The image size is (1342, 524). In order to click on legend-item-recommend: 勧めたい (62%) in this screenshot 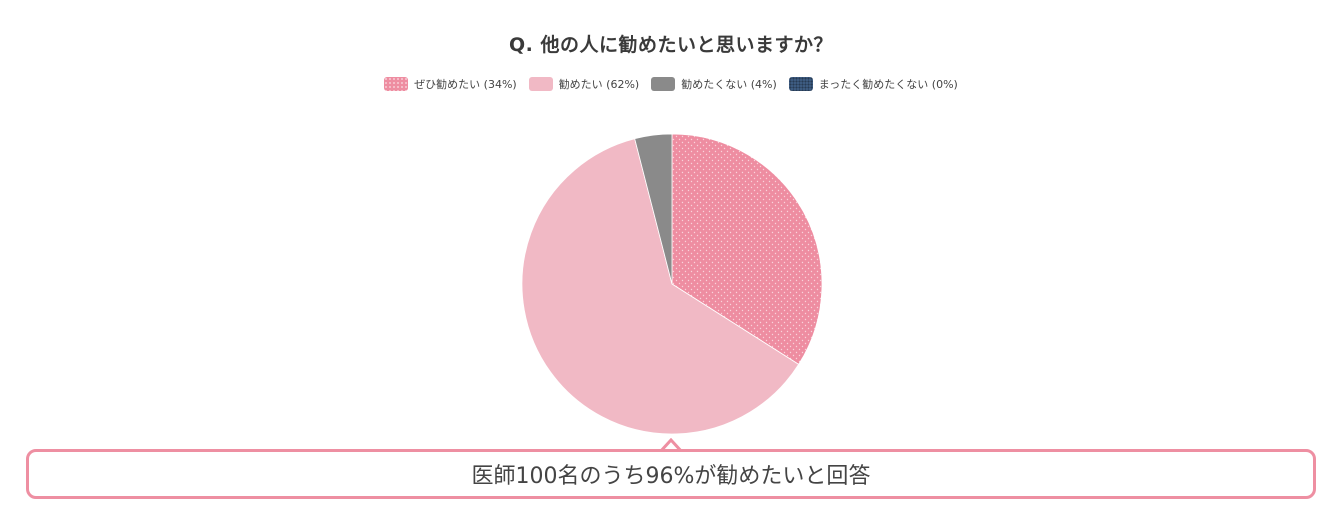, I will do `click(584, 84)`.